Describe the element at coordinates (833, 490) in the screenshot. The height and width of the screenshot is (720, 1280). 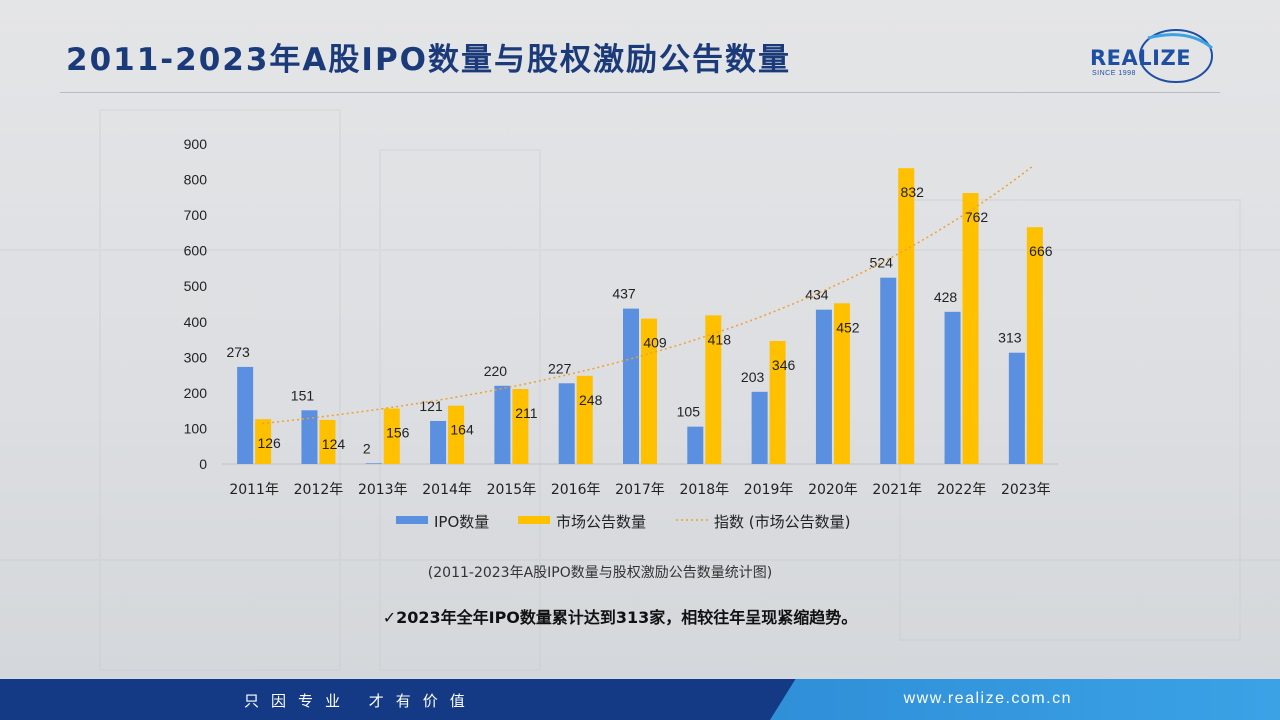
I see `x-tick-label: 2020年` at that location.